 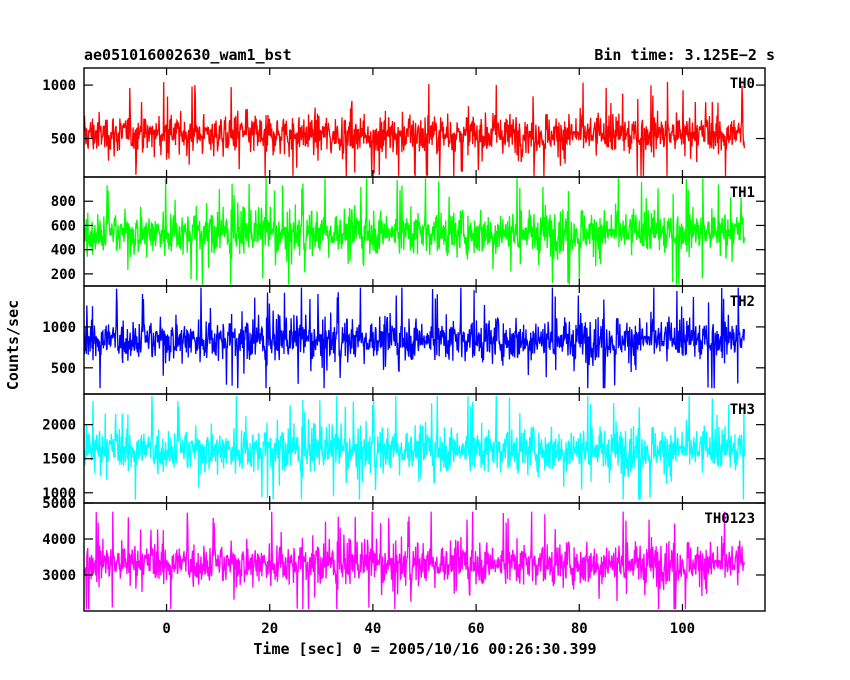 I want to click on series-name-label: TH3, so click(x=742, y=410).